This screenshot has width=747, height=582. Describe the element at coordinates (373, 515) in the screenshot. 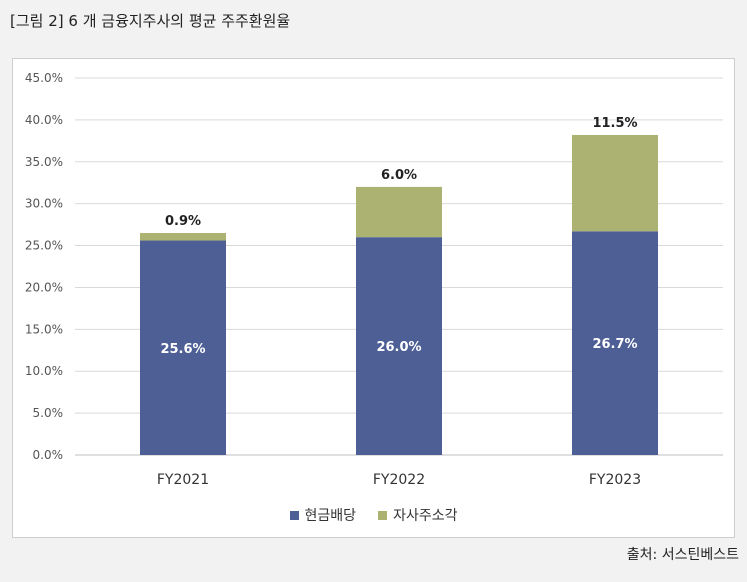

I see `legend: 현금배당 자사주소각` at that location.